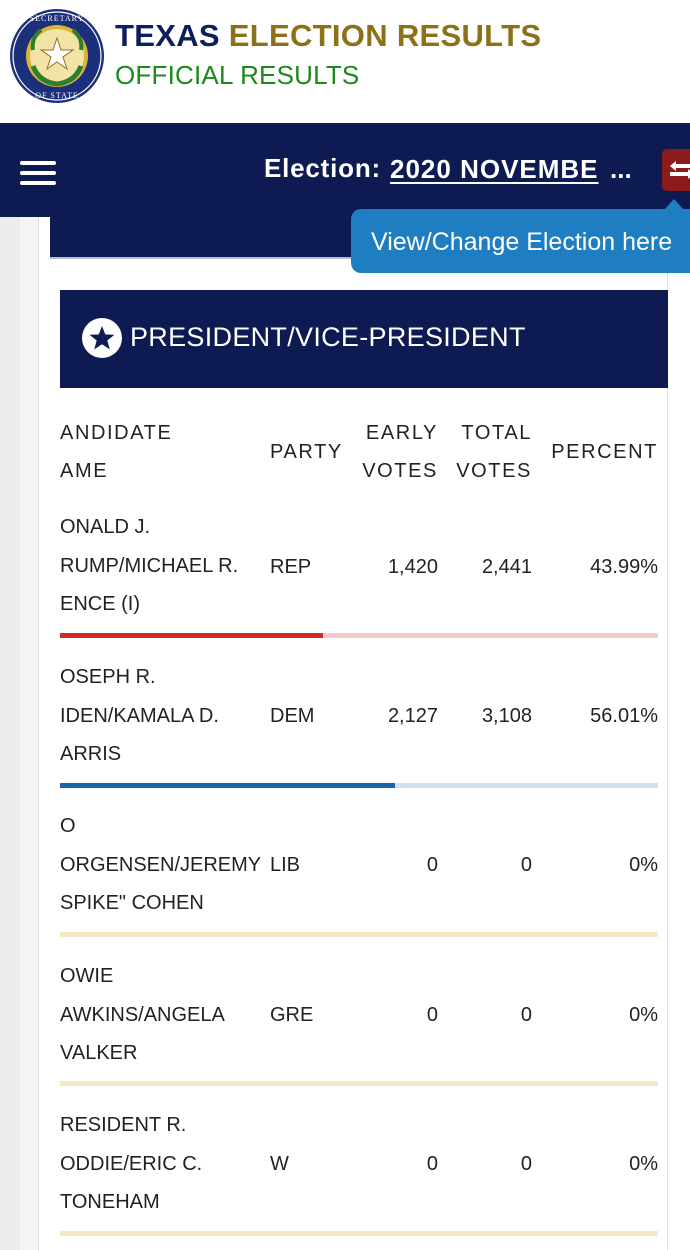 The width and height of the screenshot is (690, 1250). I want to click on early-votes-cell: 2,127, so click(412, 716).